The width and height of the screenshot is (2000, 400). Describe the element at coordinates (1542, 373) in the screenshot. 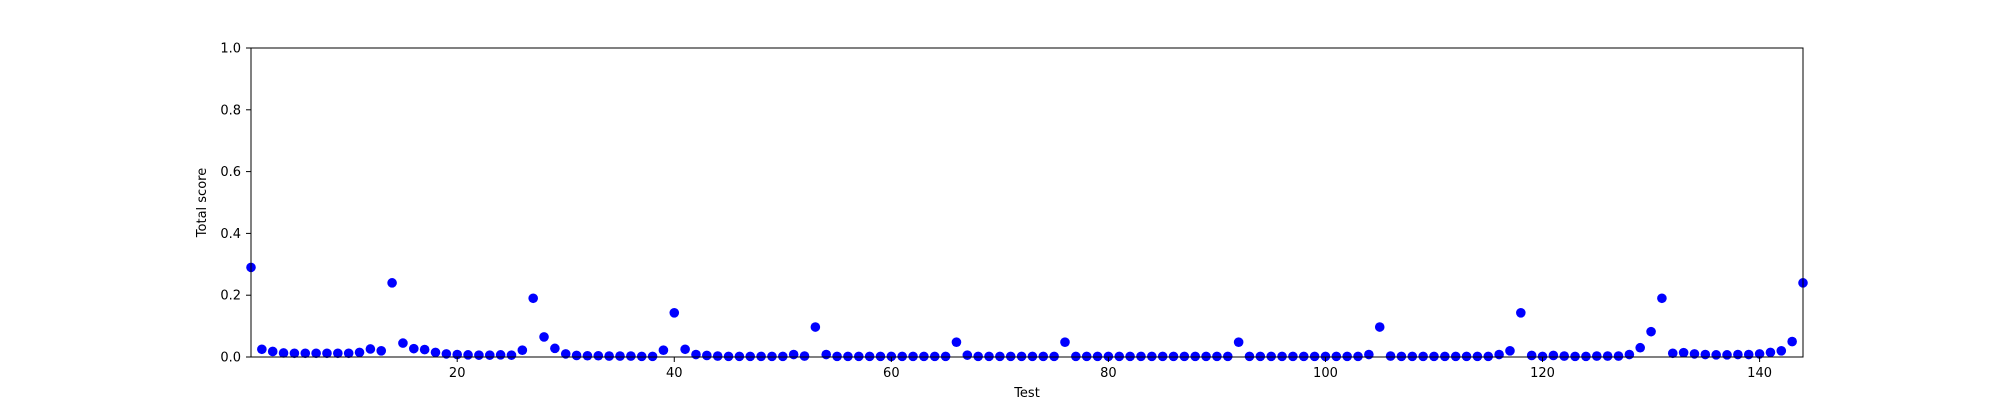

I see `x-tick-label: 120` at that location.